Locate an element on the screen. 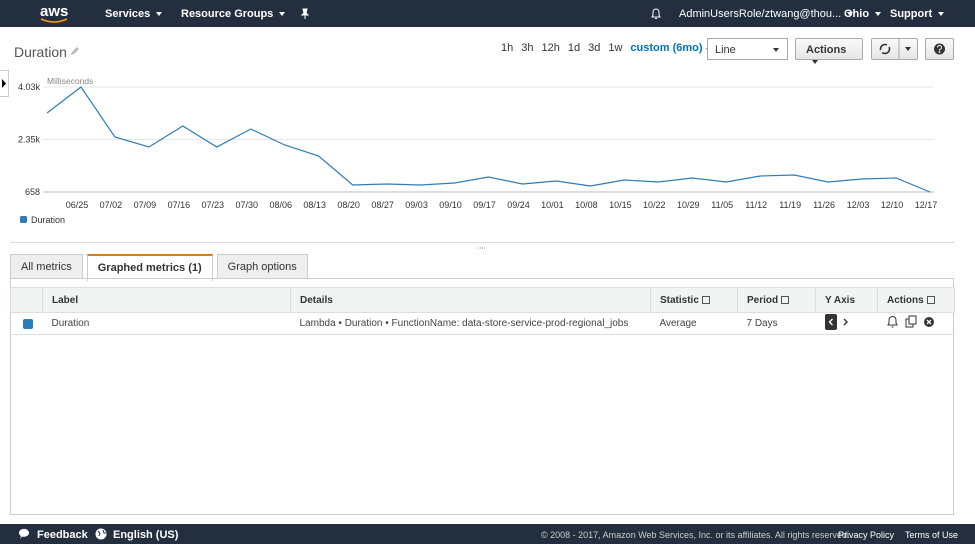  edit-icon is located at coordinates (75, 51).